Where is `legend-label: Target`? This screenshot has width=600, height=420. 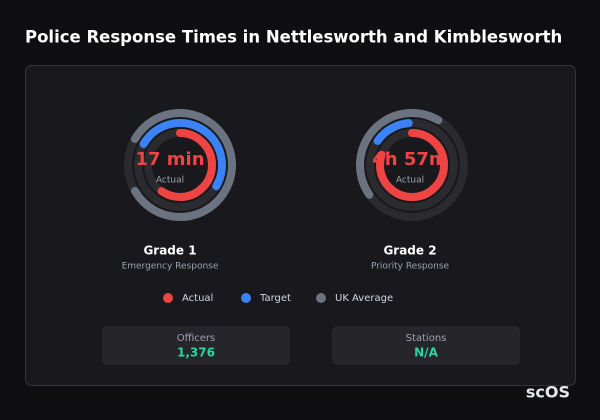 legend-label: Target is located at coordinates (275, 298).